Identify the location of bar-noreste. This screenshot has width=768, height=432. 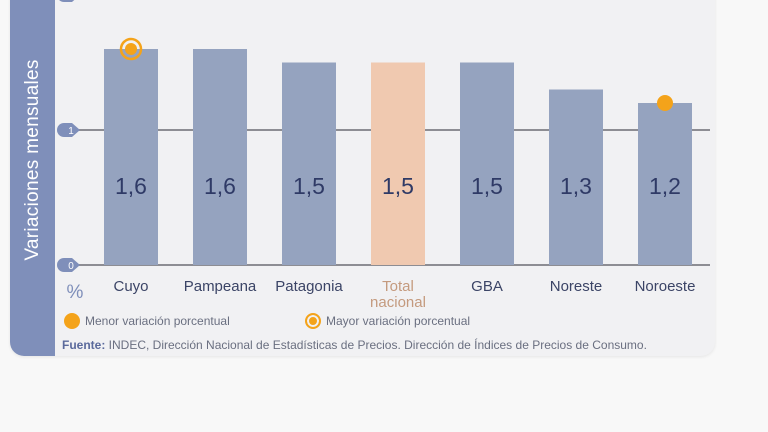
(576, 177).